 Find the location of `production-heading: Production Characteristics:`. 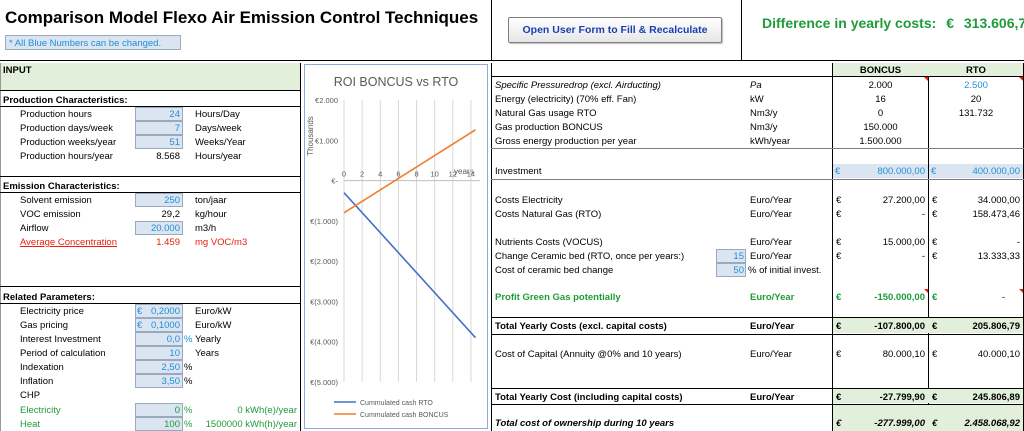

production-heading: Production Characteristics: is located at coordinates (65, 100).